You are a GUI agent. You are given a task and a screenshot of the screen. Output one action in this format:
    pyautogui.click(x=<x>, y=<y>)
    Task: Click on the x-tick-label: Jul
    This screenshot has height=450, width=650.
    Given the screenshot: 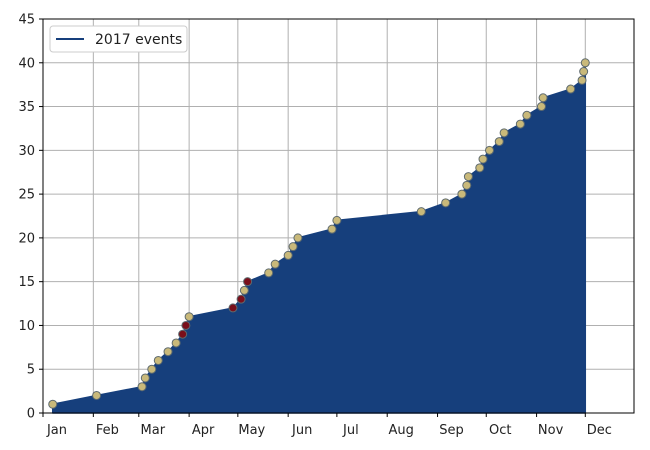 What is the action you would take?
    pyautogui.click(x=350, y=430)
    